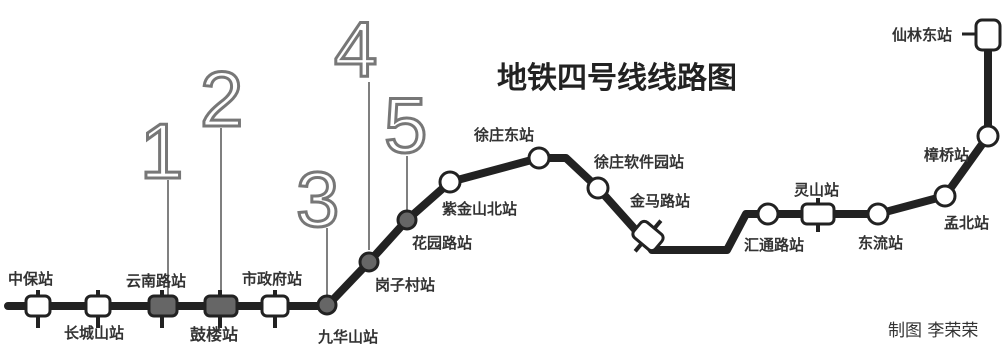  What do you see at coordinates (405, 285) in the screenshot?
I see `station-label-gangzicun: 岗子村站` at bounding box center [405, 285].